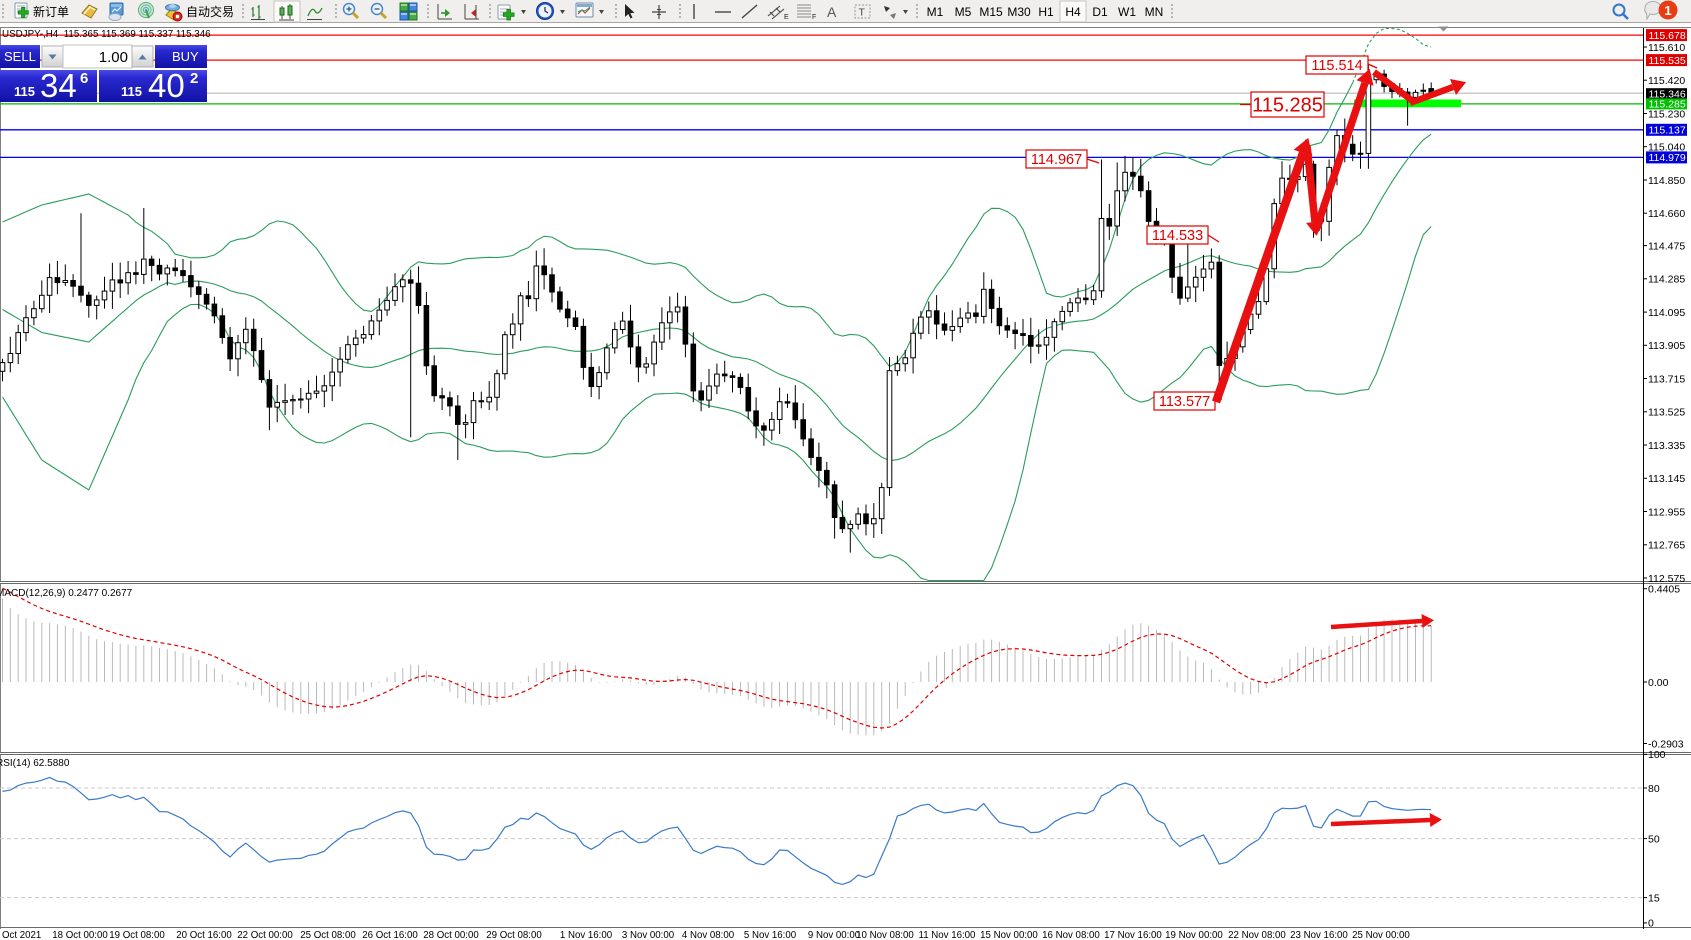 This screenshot has height=940, width=1691. I want to click on svg-text: 10 Nov 08:00, so click(885, 935).